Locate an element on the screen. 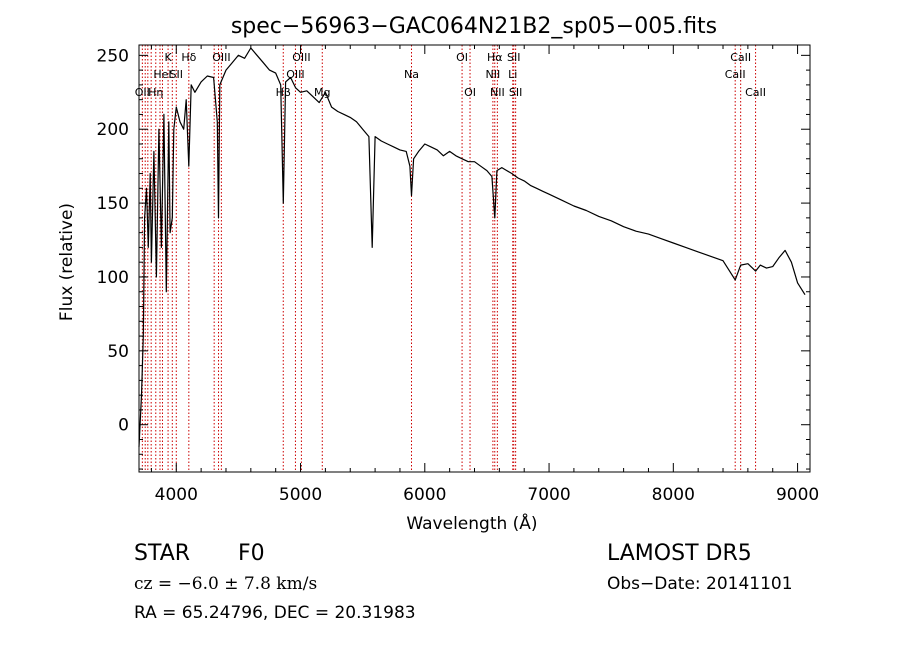 The height and width of the screenshot is (649, 900). line-marker-label-26: SII is located at coordinates (515, 92).